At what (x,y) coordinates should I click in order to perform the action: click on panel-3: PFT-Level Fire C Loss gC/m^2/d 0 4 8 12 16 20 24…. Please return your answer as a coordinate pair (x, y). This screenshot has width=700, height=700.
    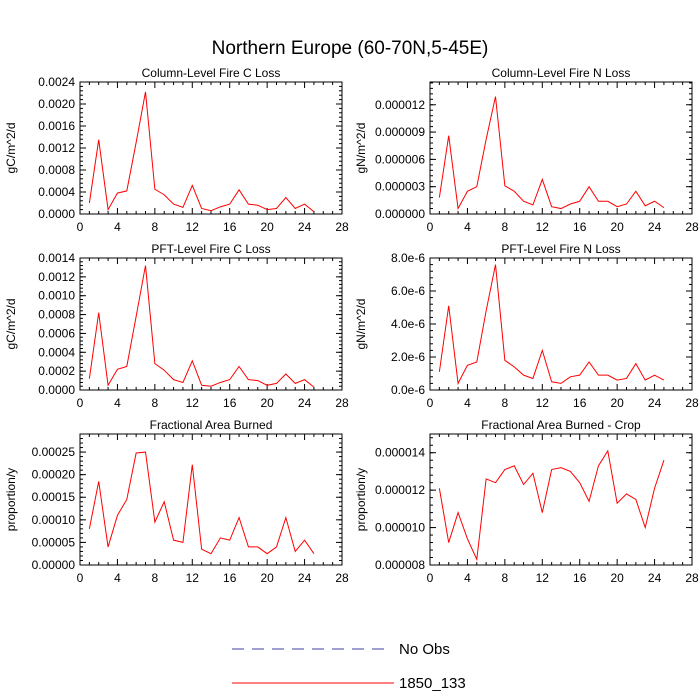
    Looking at the image, I should click on (176, 326).